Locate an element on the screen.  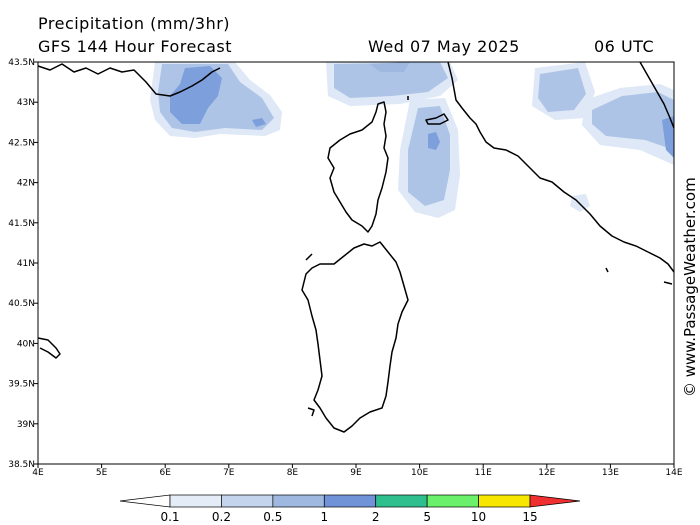
precip-area-lazio-mid is located at coordinates (562, 90).